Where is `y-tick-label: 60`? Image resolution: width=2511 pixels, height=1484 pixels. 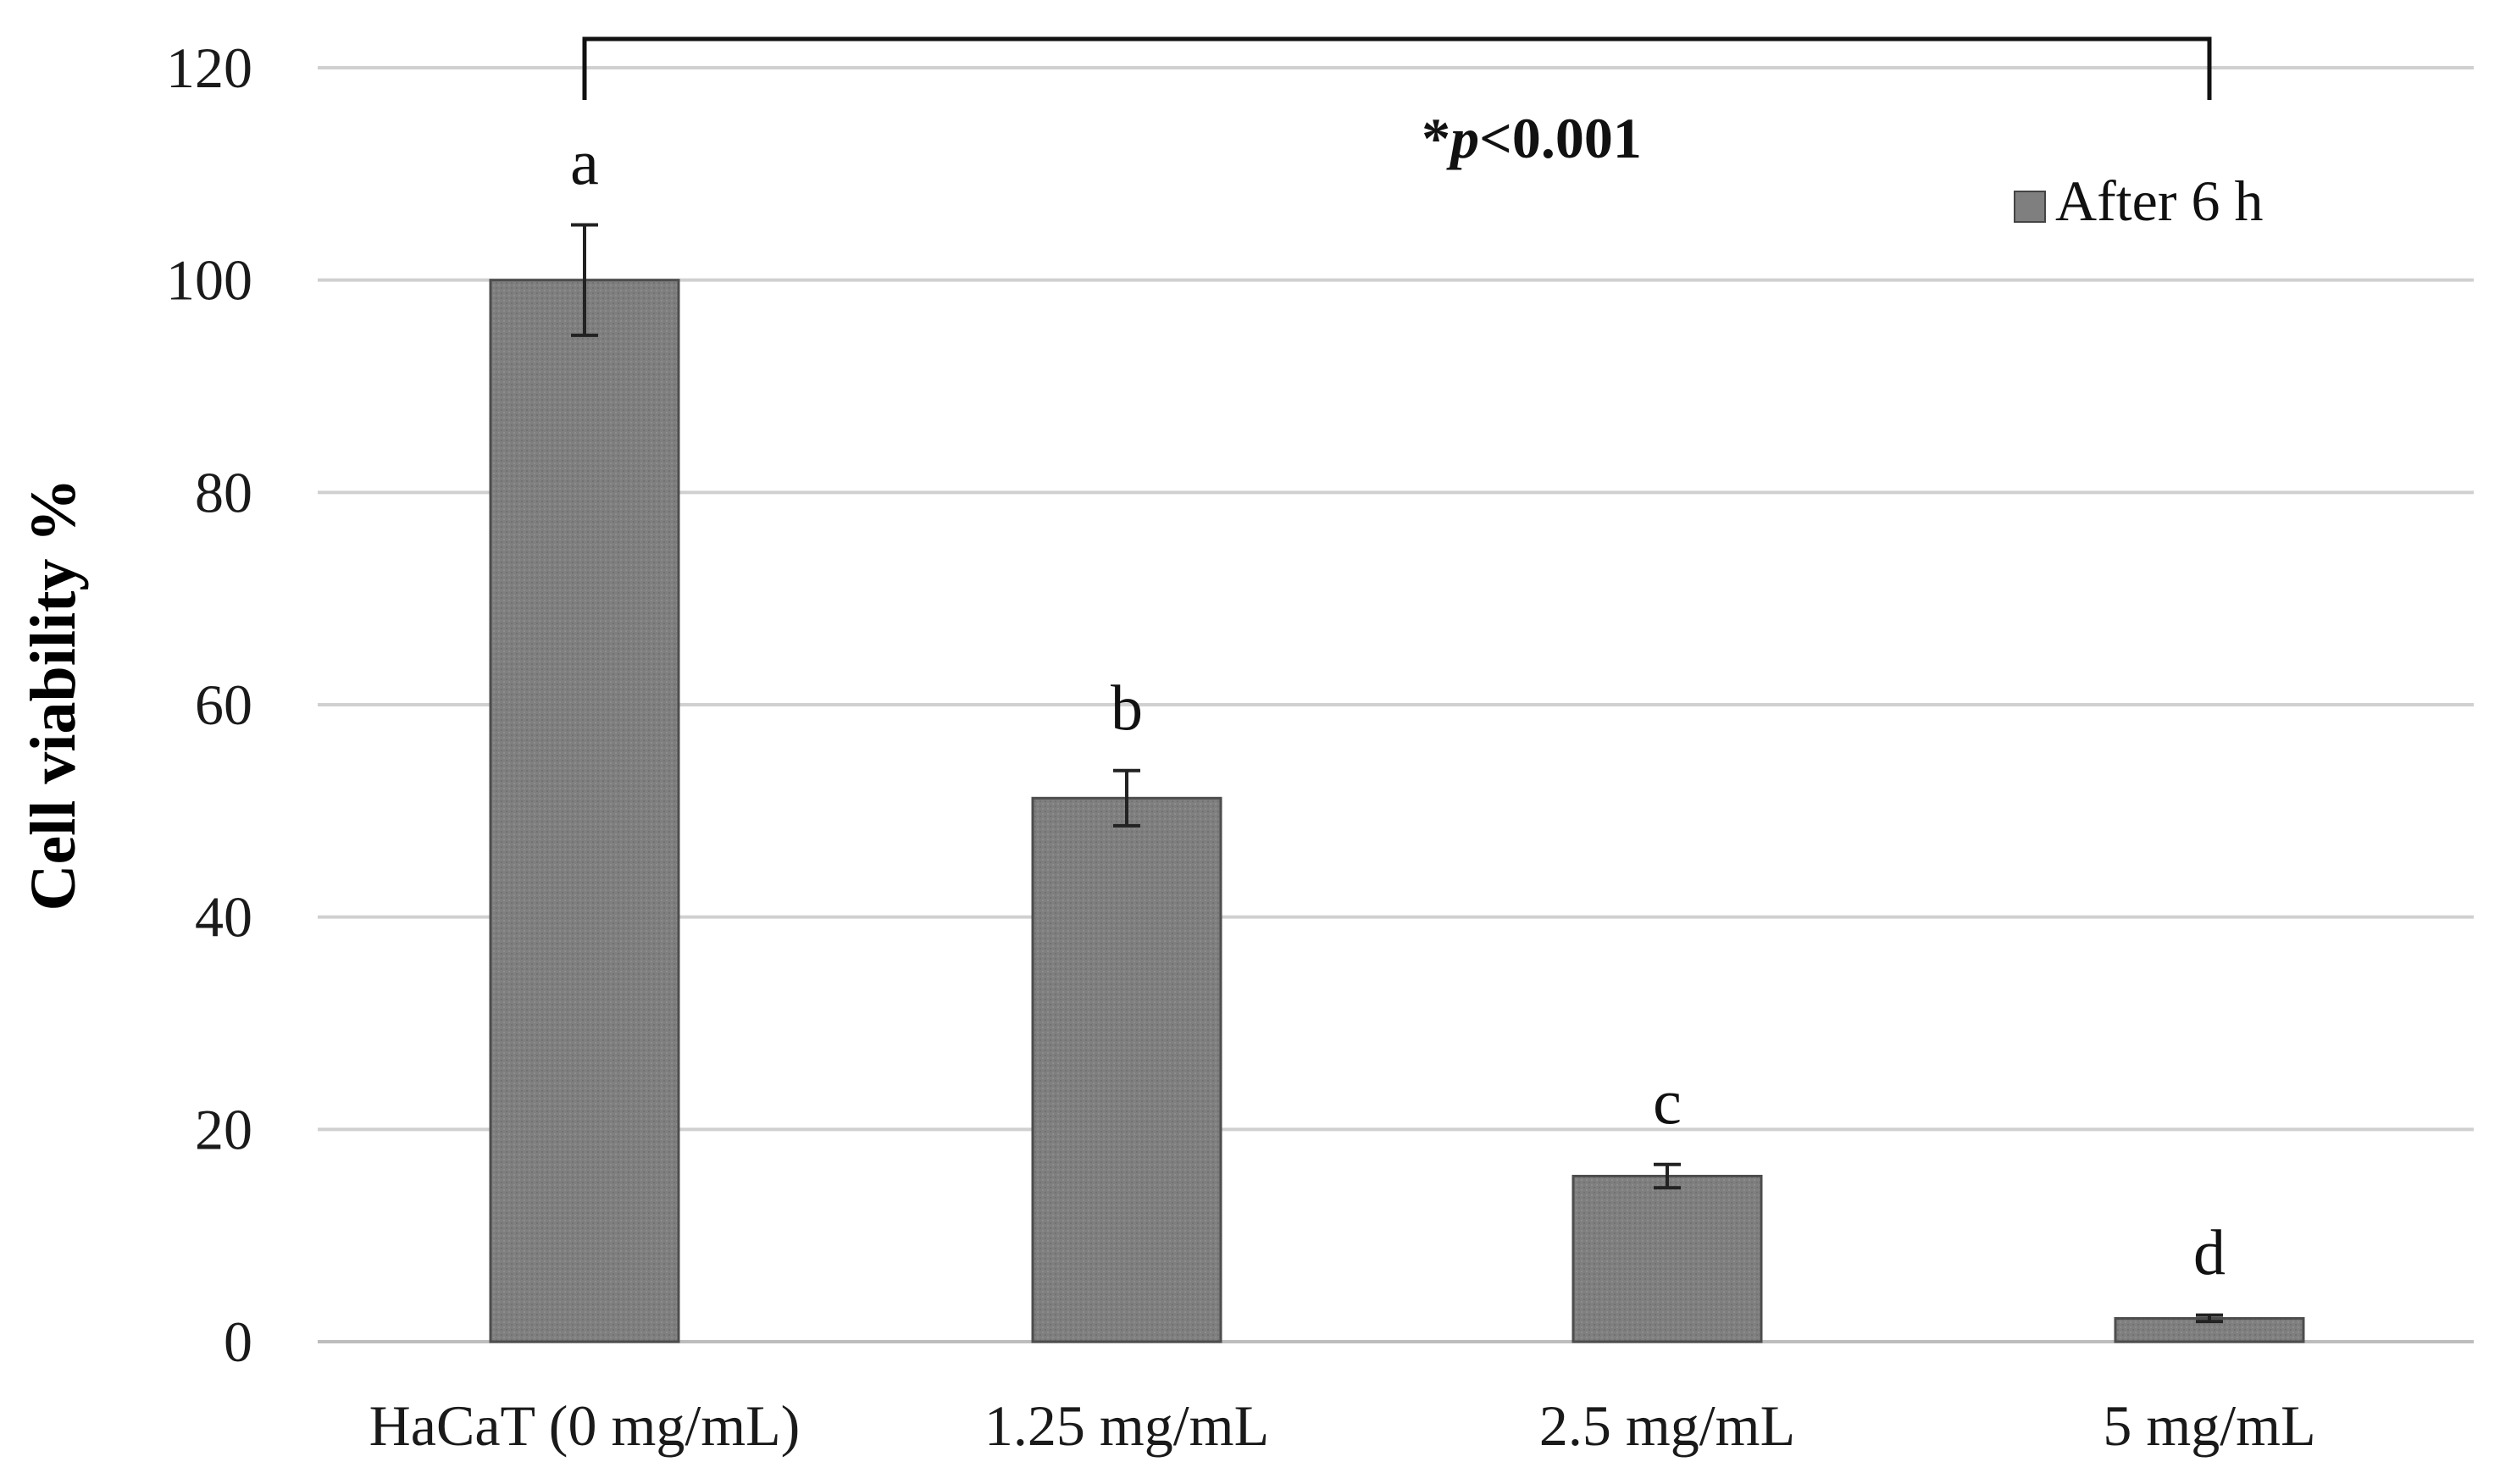
y-tick-label: 60 is located at coordinates (224, 705).